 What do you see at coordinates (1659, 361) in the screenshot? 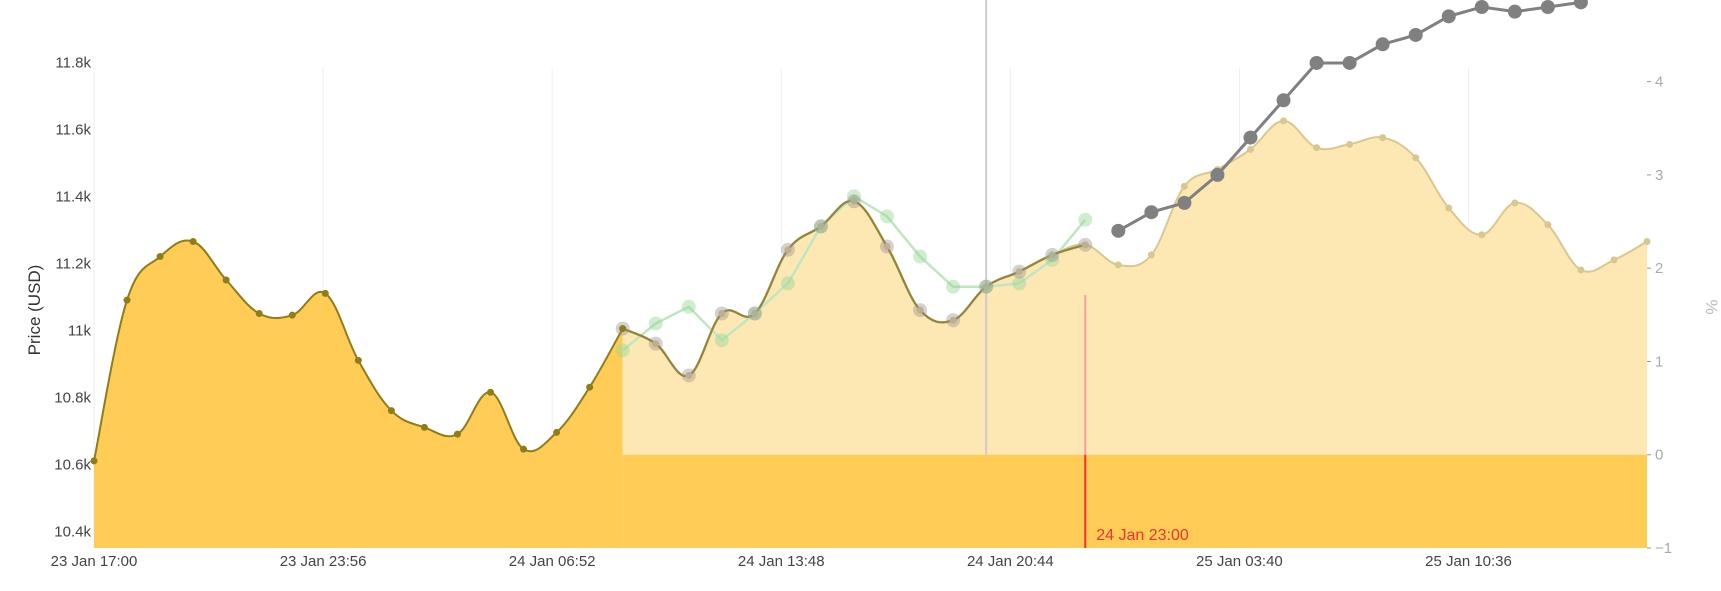
I see `y2-tick-label: 1` at bounding box center [1659, 361].